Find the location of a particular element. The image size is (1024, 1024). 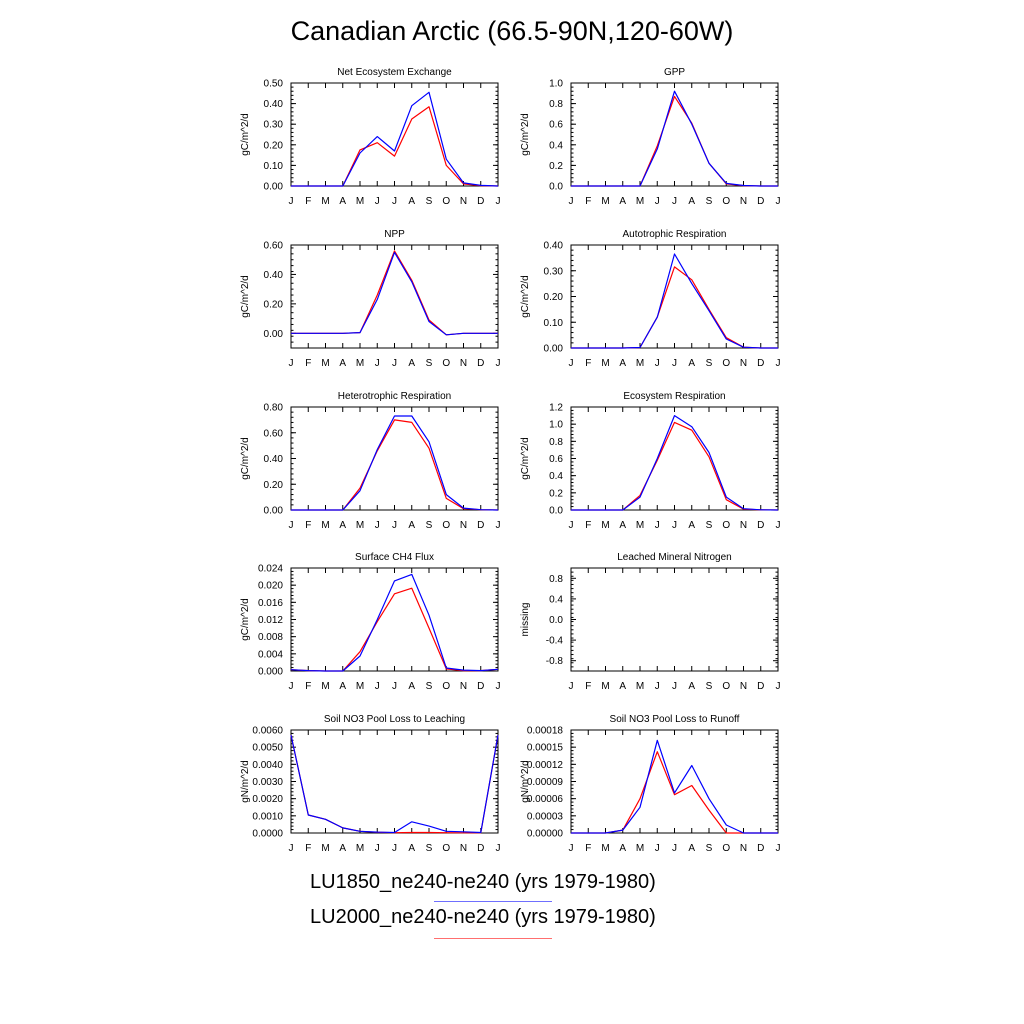

chart-8-series-lu1850 is located at coordinates (394, 784).